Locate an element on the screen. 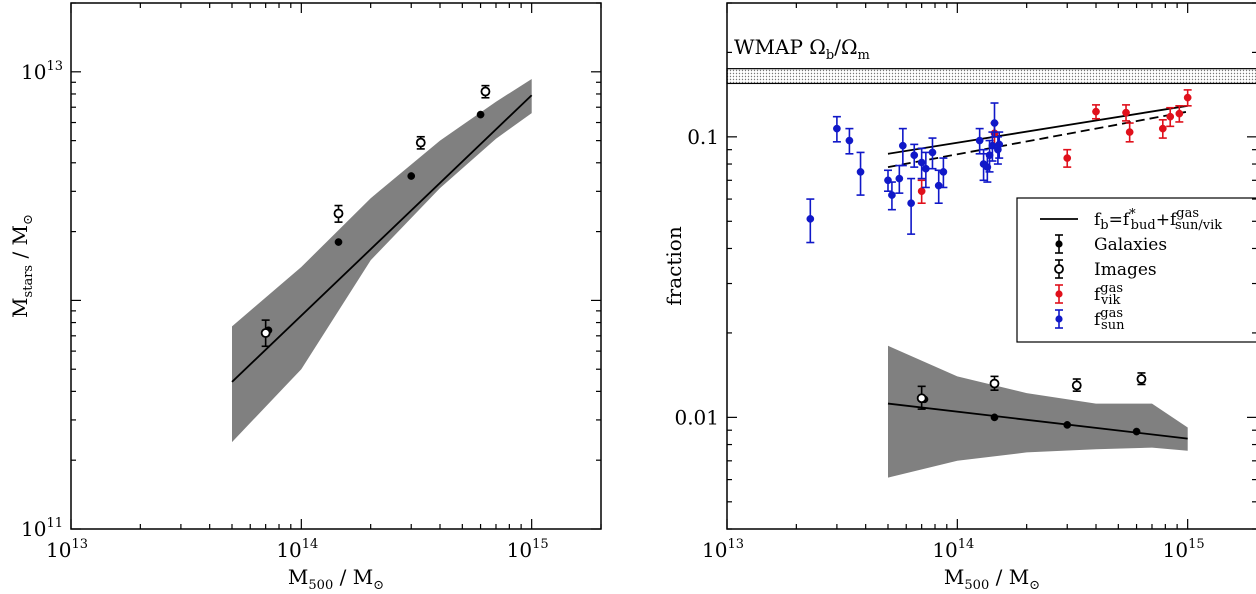  stars-band-area is located at coordinates (382, 261).